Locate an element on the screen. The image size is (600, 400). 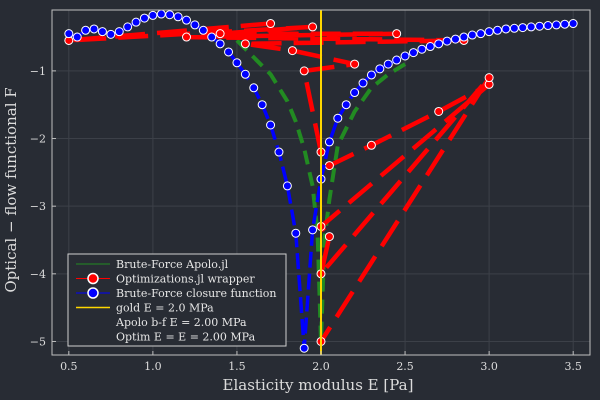
y-tick-label: −1 is located at coordinates (38, 71).